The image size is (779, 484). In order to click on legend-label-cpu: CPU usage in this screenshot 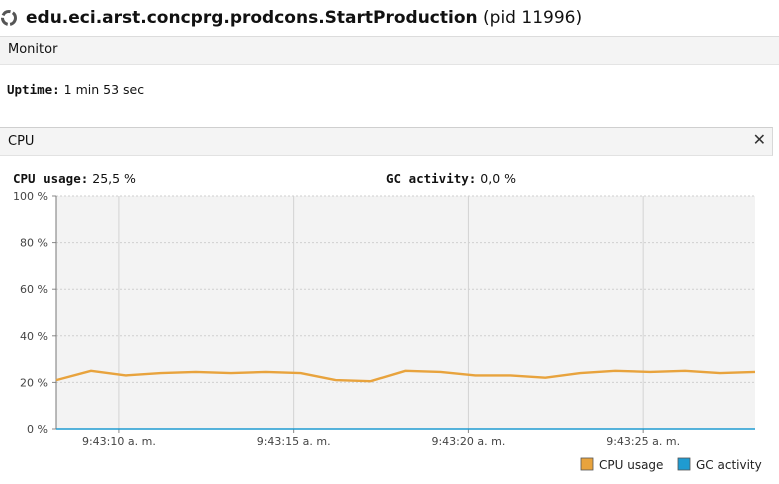, I will do `click(631, 465)`.